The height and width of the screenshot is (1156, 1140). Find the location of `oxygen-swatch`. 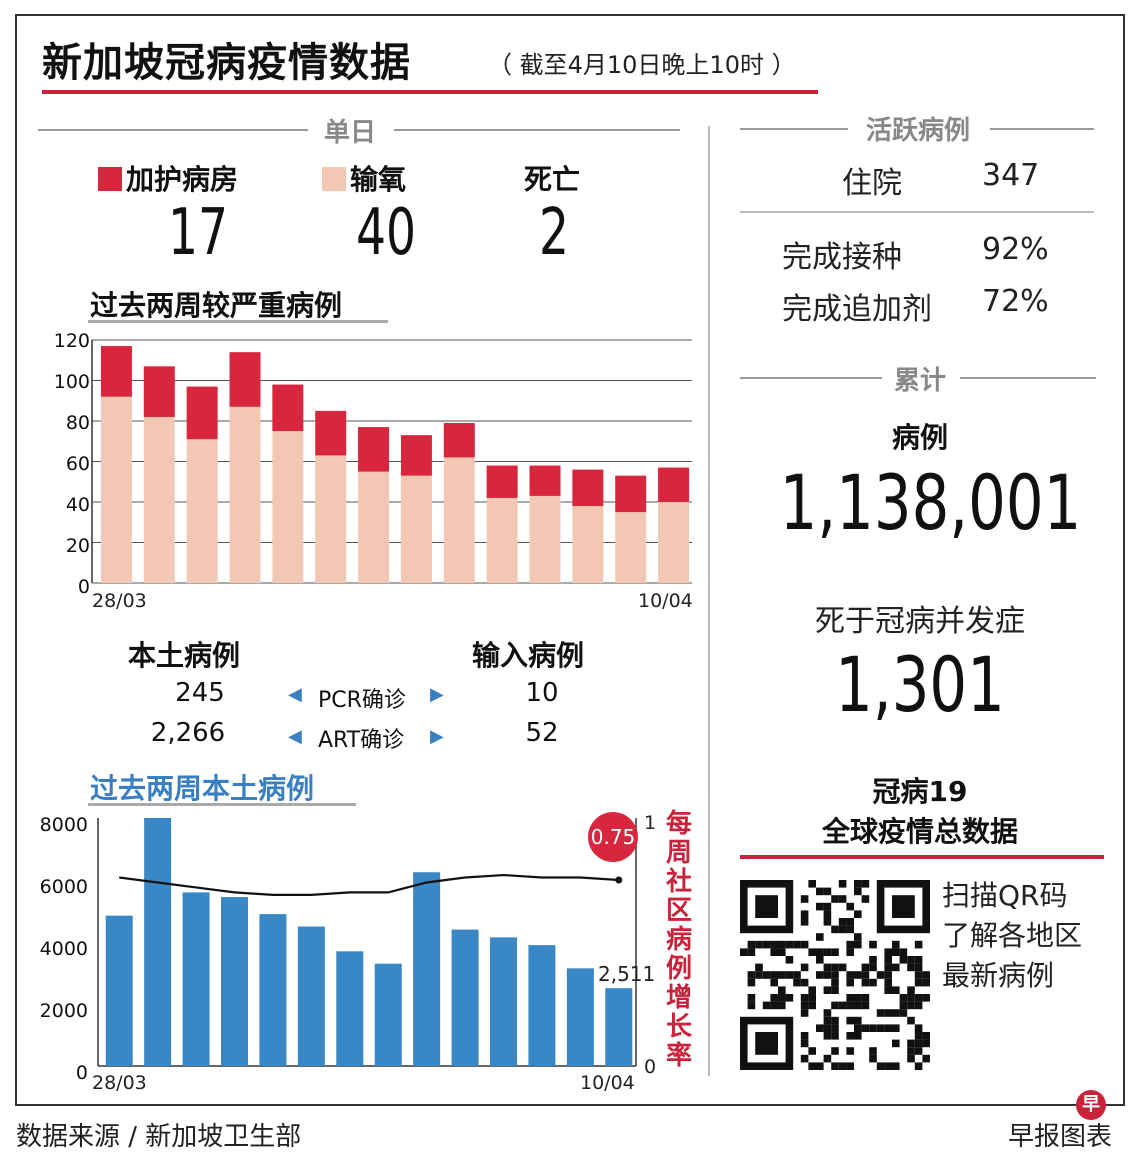

oxygen-swatch is located at coordinates (334, 179).